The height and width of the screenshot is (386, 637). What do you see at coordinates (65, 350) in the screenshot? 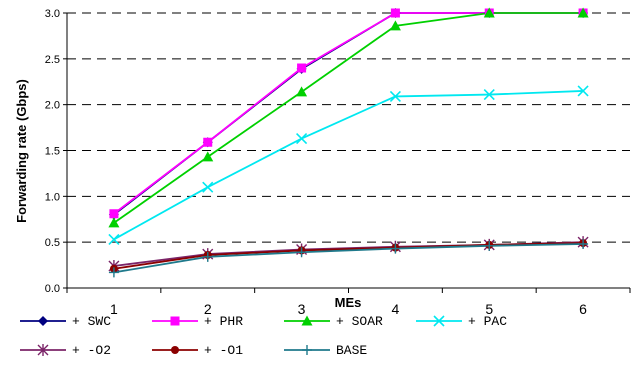
I see `legend-item: + -O2` at bounding box center [65, 350].